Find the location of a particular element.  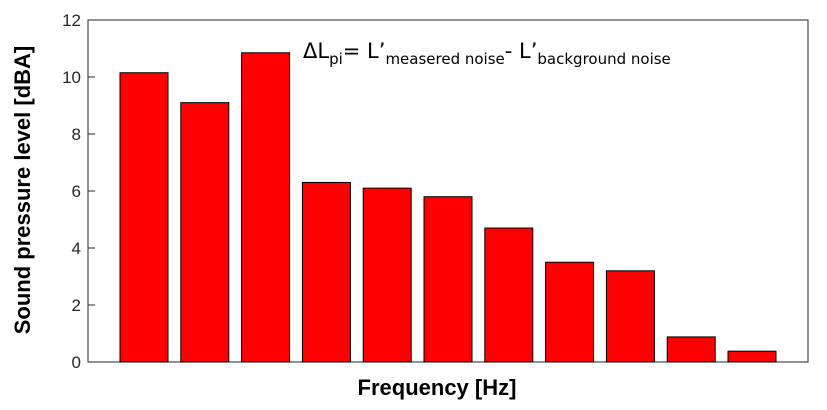

annotation-delta: ΔL is located at coordinates (316, 51).